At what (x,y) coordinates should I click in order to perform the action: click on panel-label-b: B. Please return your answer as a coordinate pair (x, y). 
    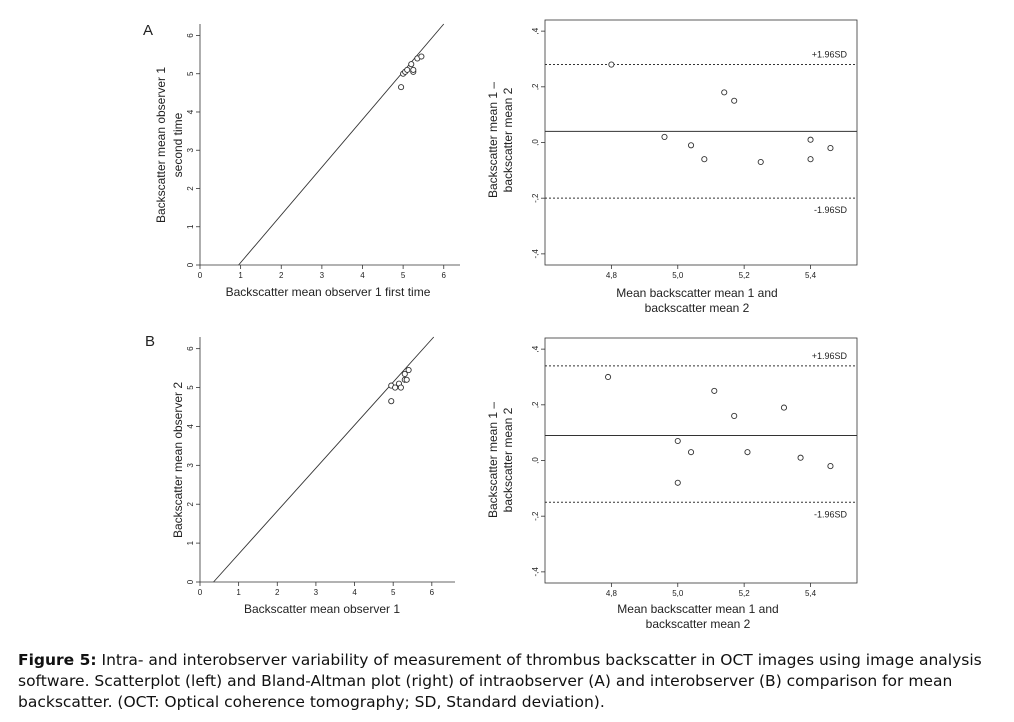
    Looking at the image, I should click on (150, 341).